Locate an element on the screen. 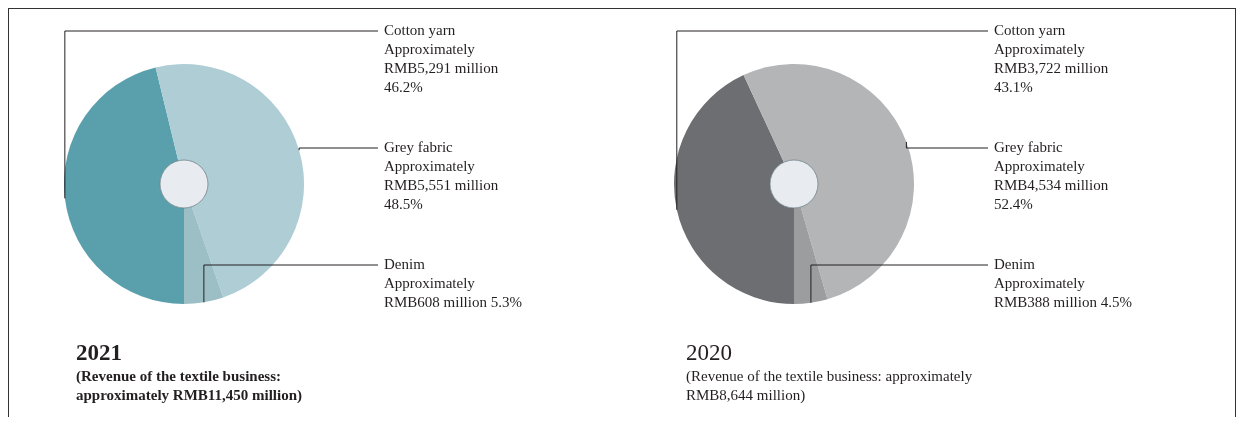 The width and height of the screenshot is (1244, 426). data-label: Approximately RMB5,551 million 48.5% is located at coordinates (442, 185).